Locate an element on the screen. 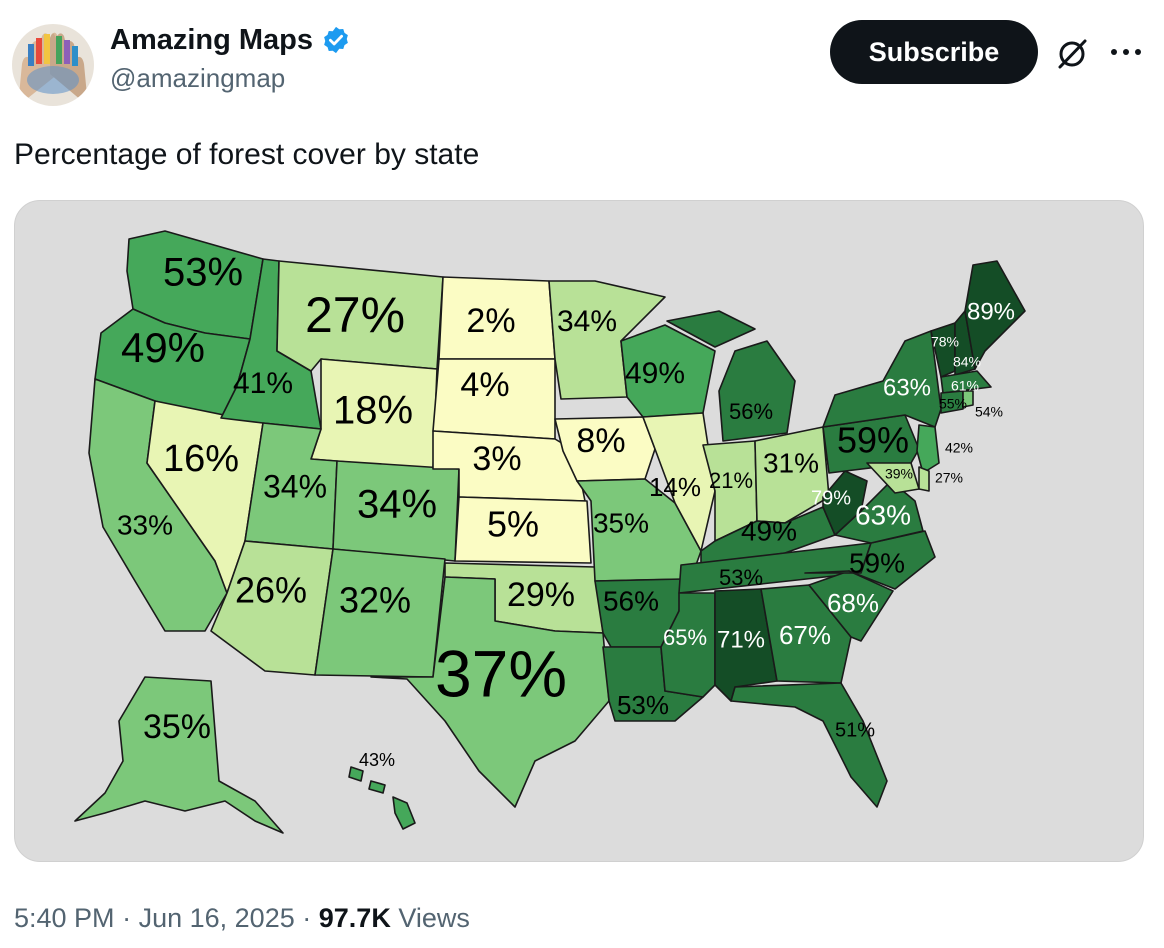 The width and height of the screenshot is (1164, 948). user-info: Amazing Maps @amazingmap is located at coordinates (230, 59).